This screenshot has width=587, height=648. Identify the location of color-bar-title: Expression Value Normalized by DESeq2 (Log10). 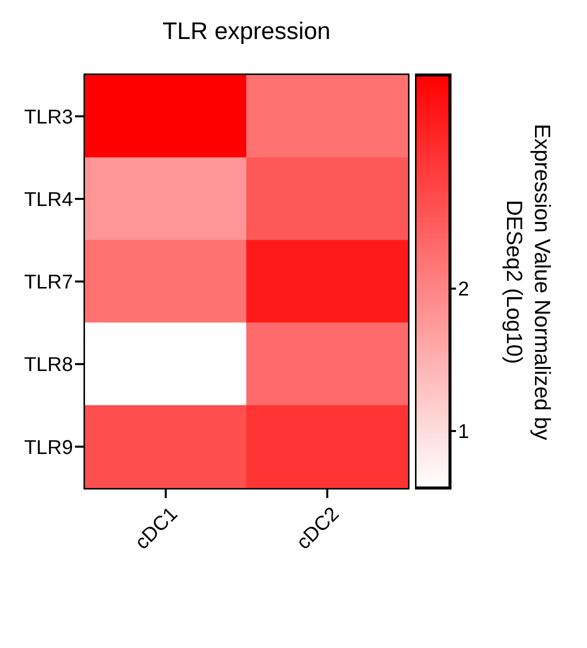
(528, 282).